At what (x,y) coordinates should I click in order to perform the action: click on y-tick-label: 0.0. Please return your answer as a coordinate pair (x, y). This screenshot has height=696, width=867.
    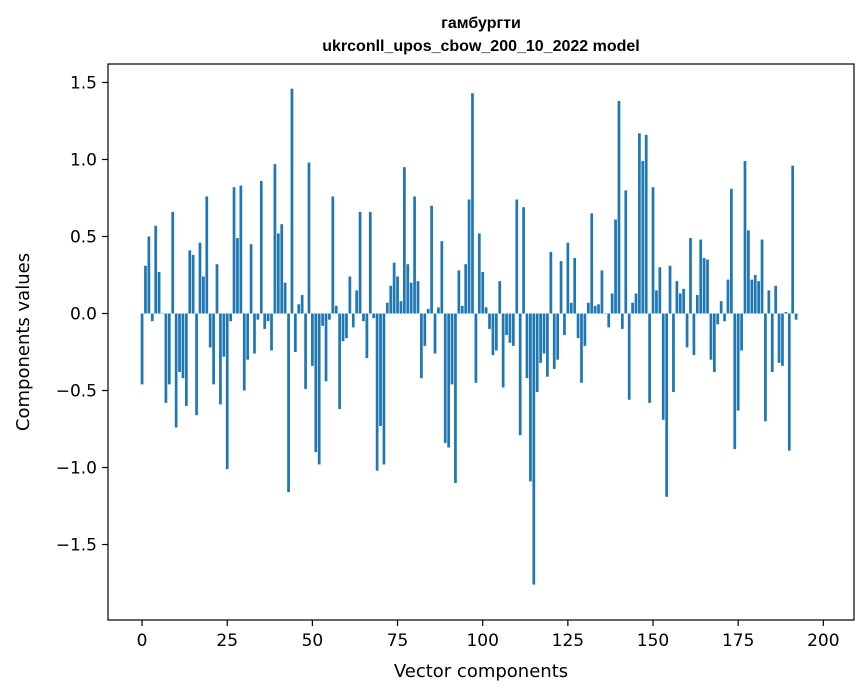
    Looking at the image, I should click on (83, 315).